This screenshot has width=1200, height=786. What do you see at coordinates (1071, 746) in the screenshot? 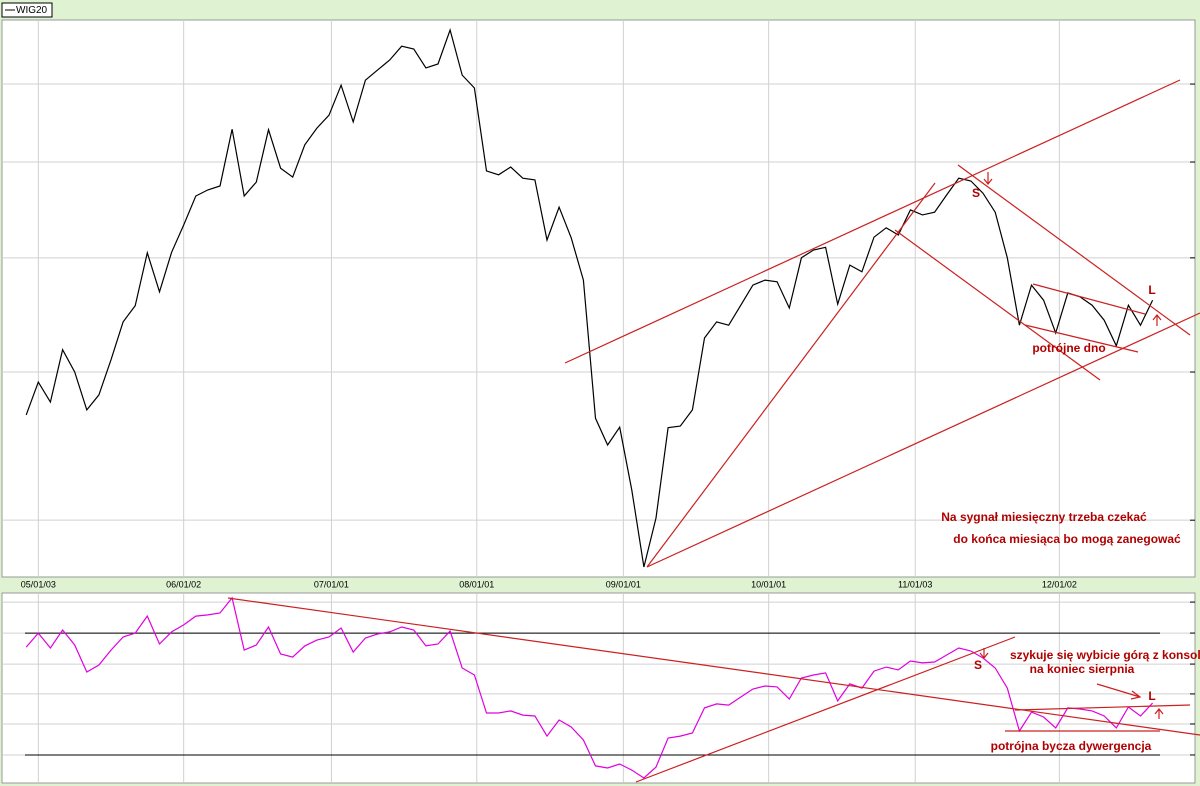
I see `annotation: potrójna bycza dywergencja` at bounding box center [1071, 746].